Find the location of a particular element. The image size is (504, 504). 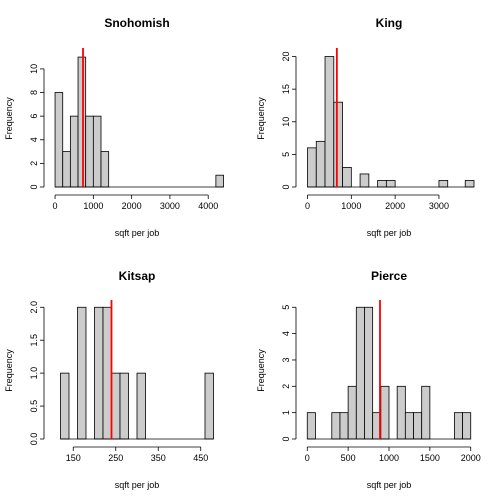

y-tick-label: 8 is located at coordinates (34, 92).